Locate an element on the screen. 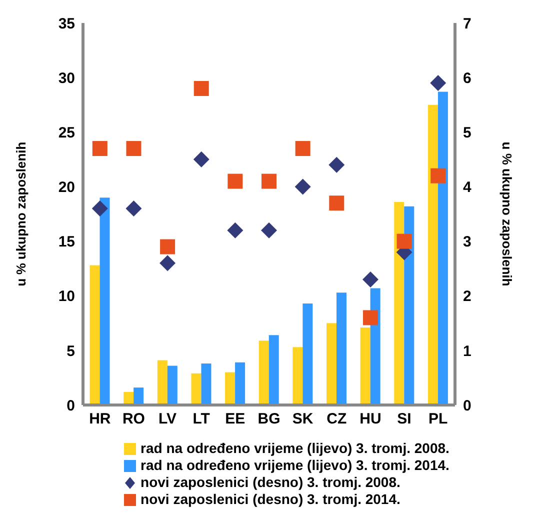 The width and height of the screenshot is (533, 518). legend-label: rad na određeno vrijeme (lijevo) 3. tromj. 2008. is located at coordinates (295, 448).